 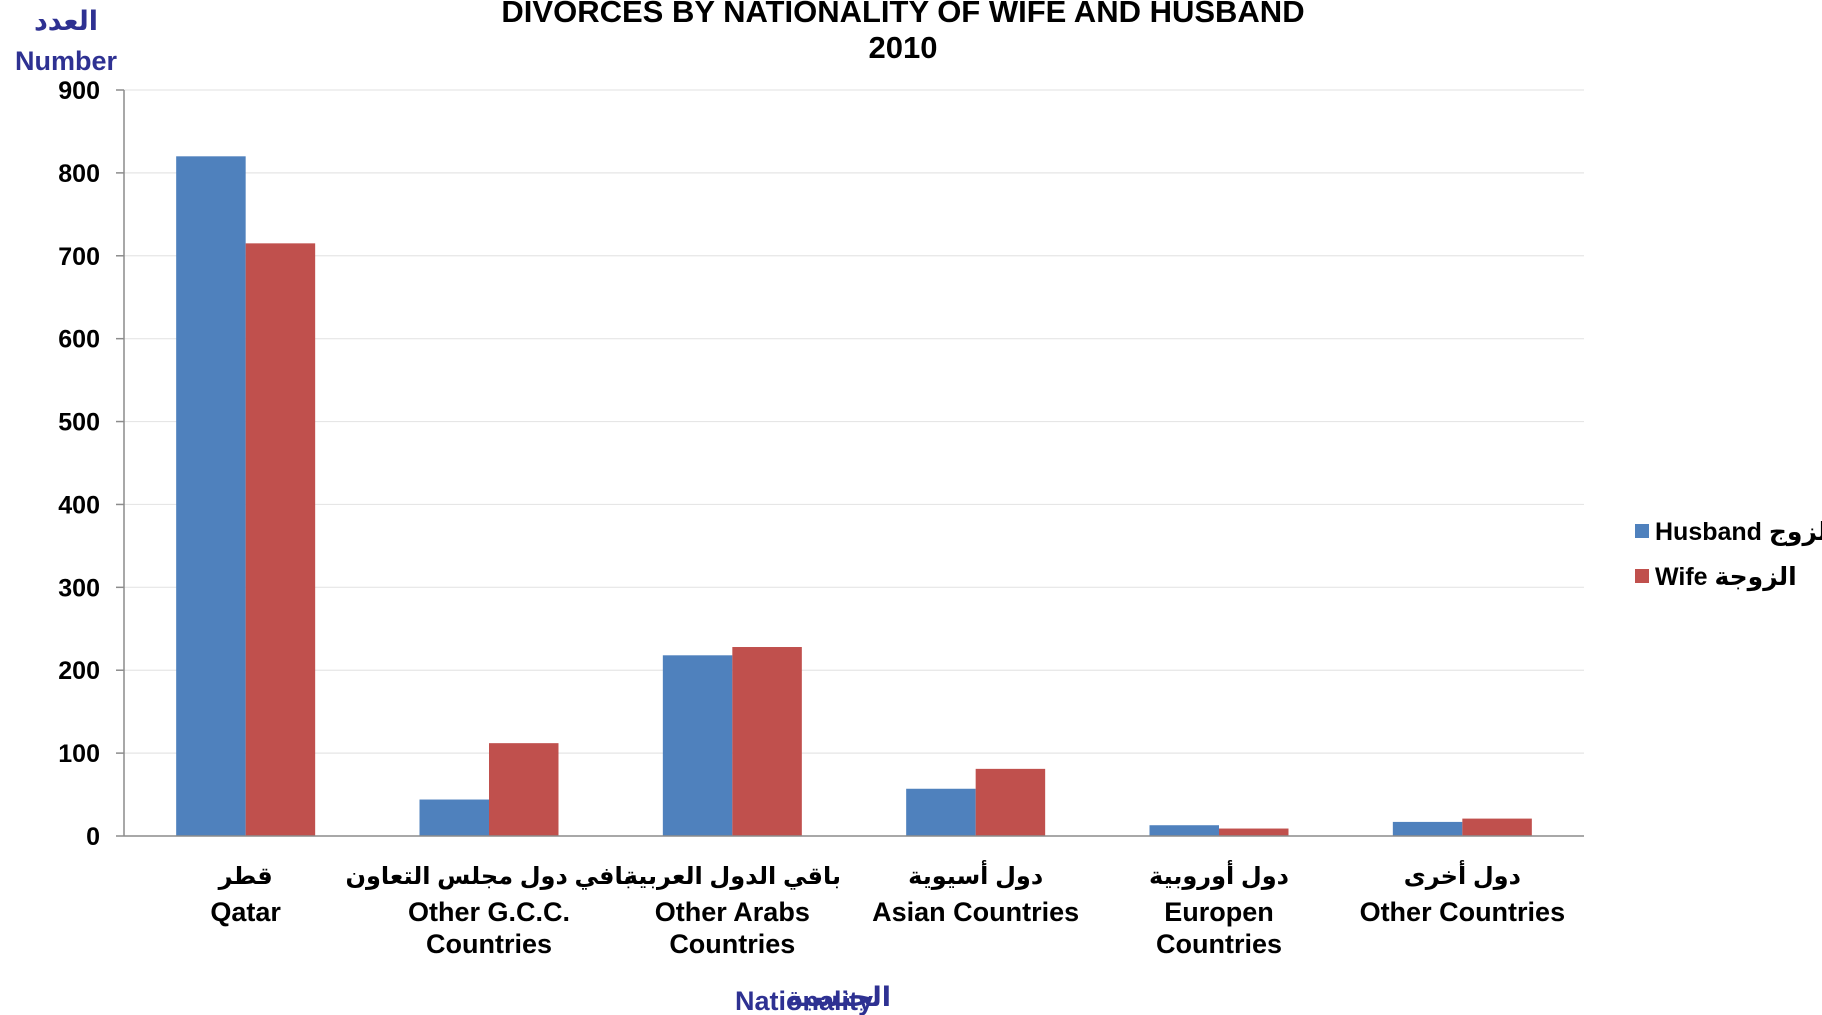 What do you see at coordinates (66, 61) in the screenshot?
I see `y-axis-label-english: Number` at bounding box center [66, 61].